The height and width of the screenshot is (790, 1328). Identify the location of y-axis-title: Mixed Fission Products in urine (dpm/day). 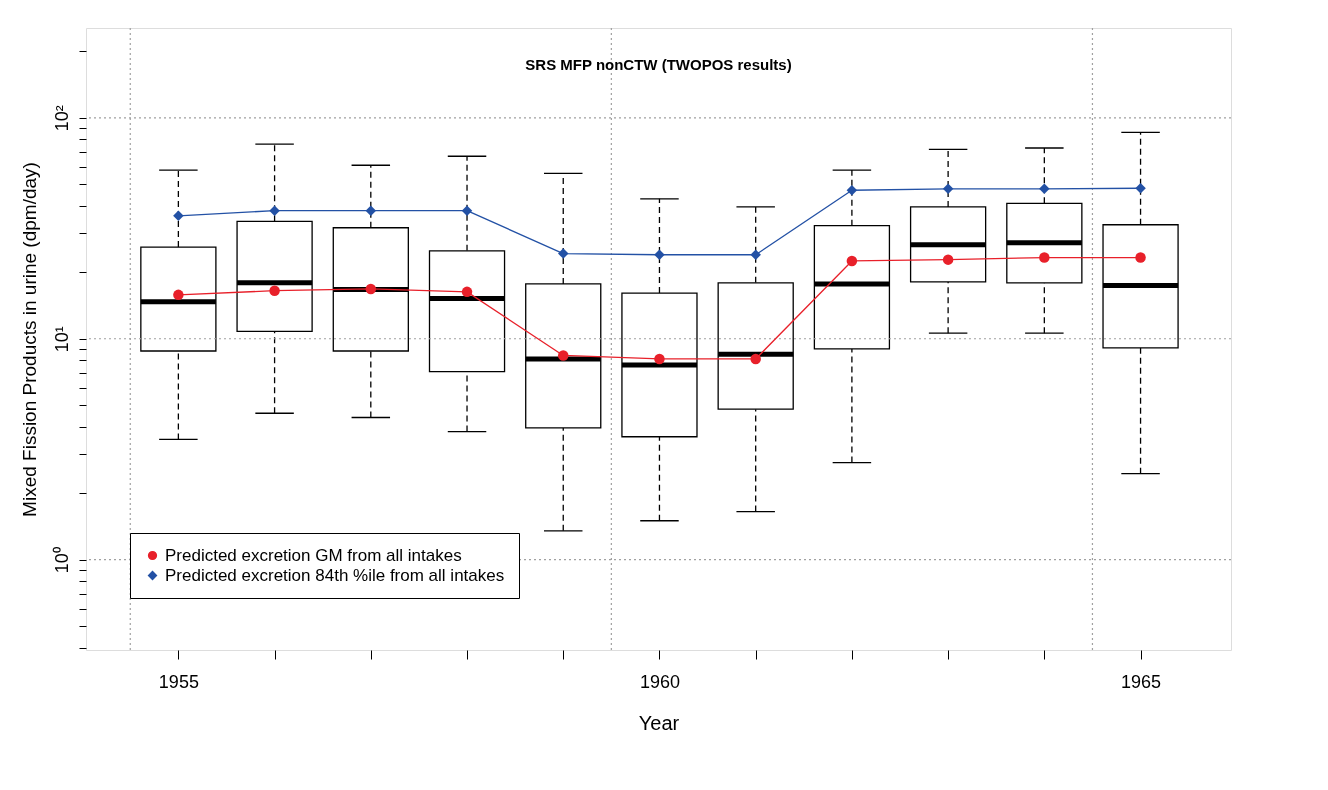
(29, 339).